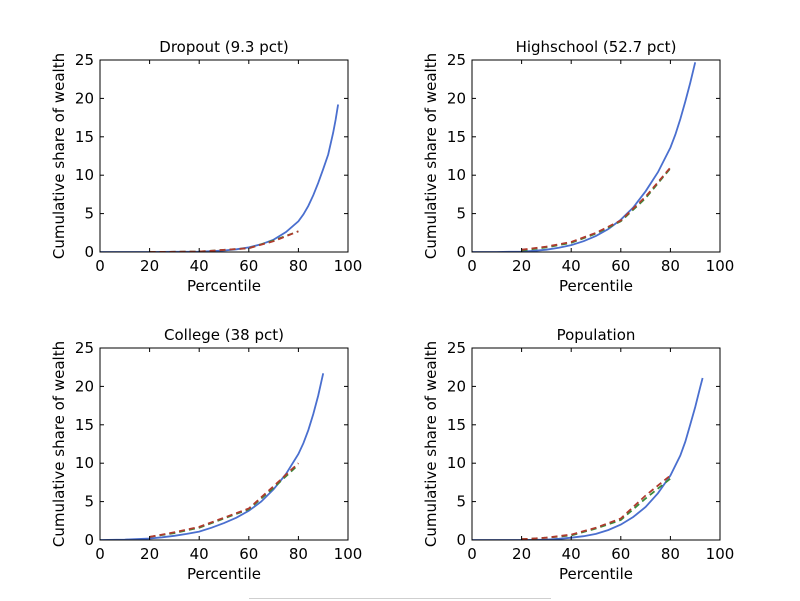 The width and height of the screenshot is (800, 601). What do you see at coordinates (223, 47) in the screenshot?
I see `panel-title: Dropout (9.3 pct)` at bounding box center [223, 47].